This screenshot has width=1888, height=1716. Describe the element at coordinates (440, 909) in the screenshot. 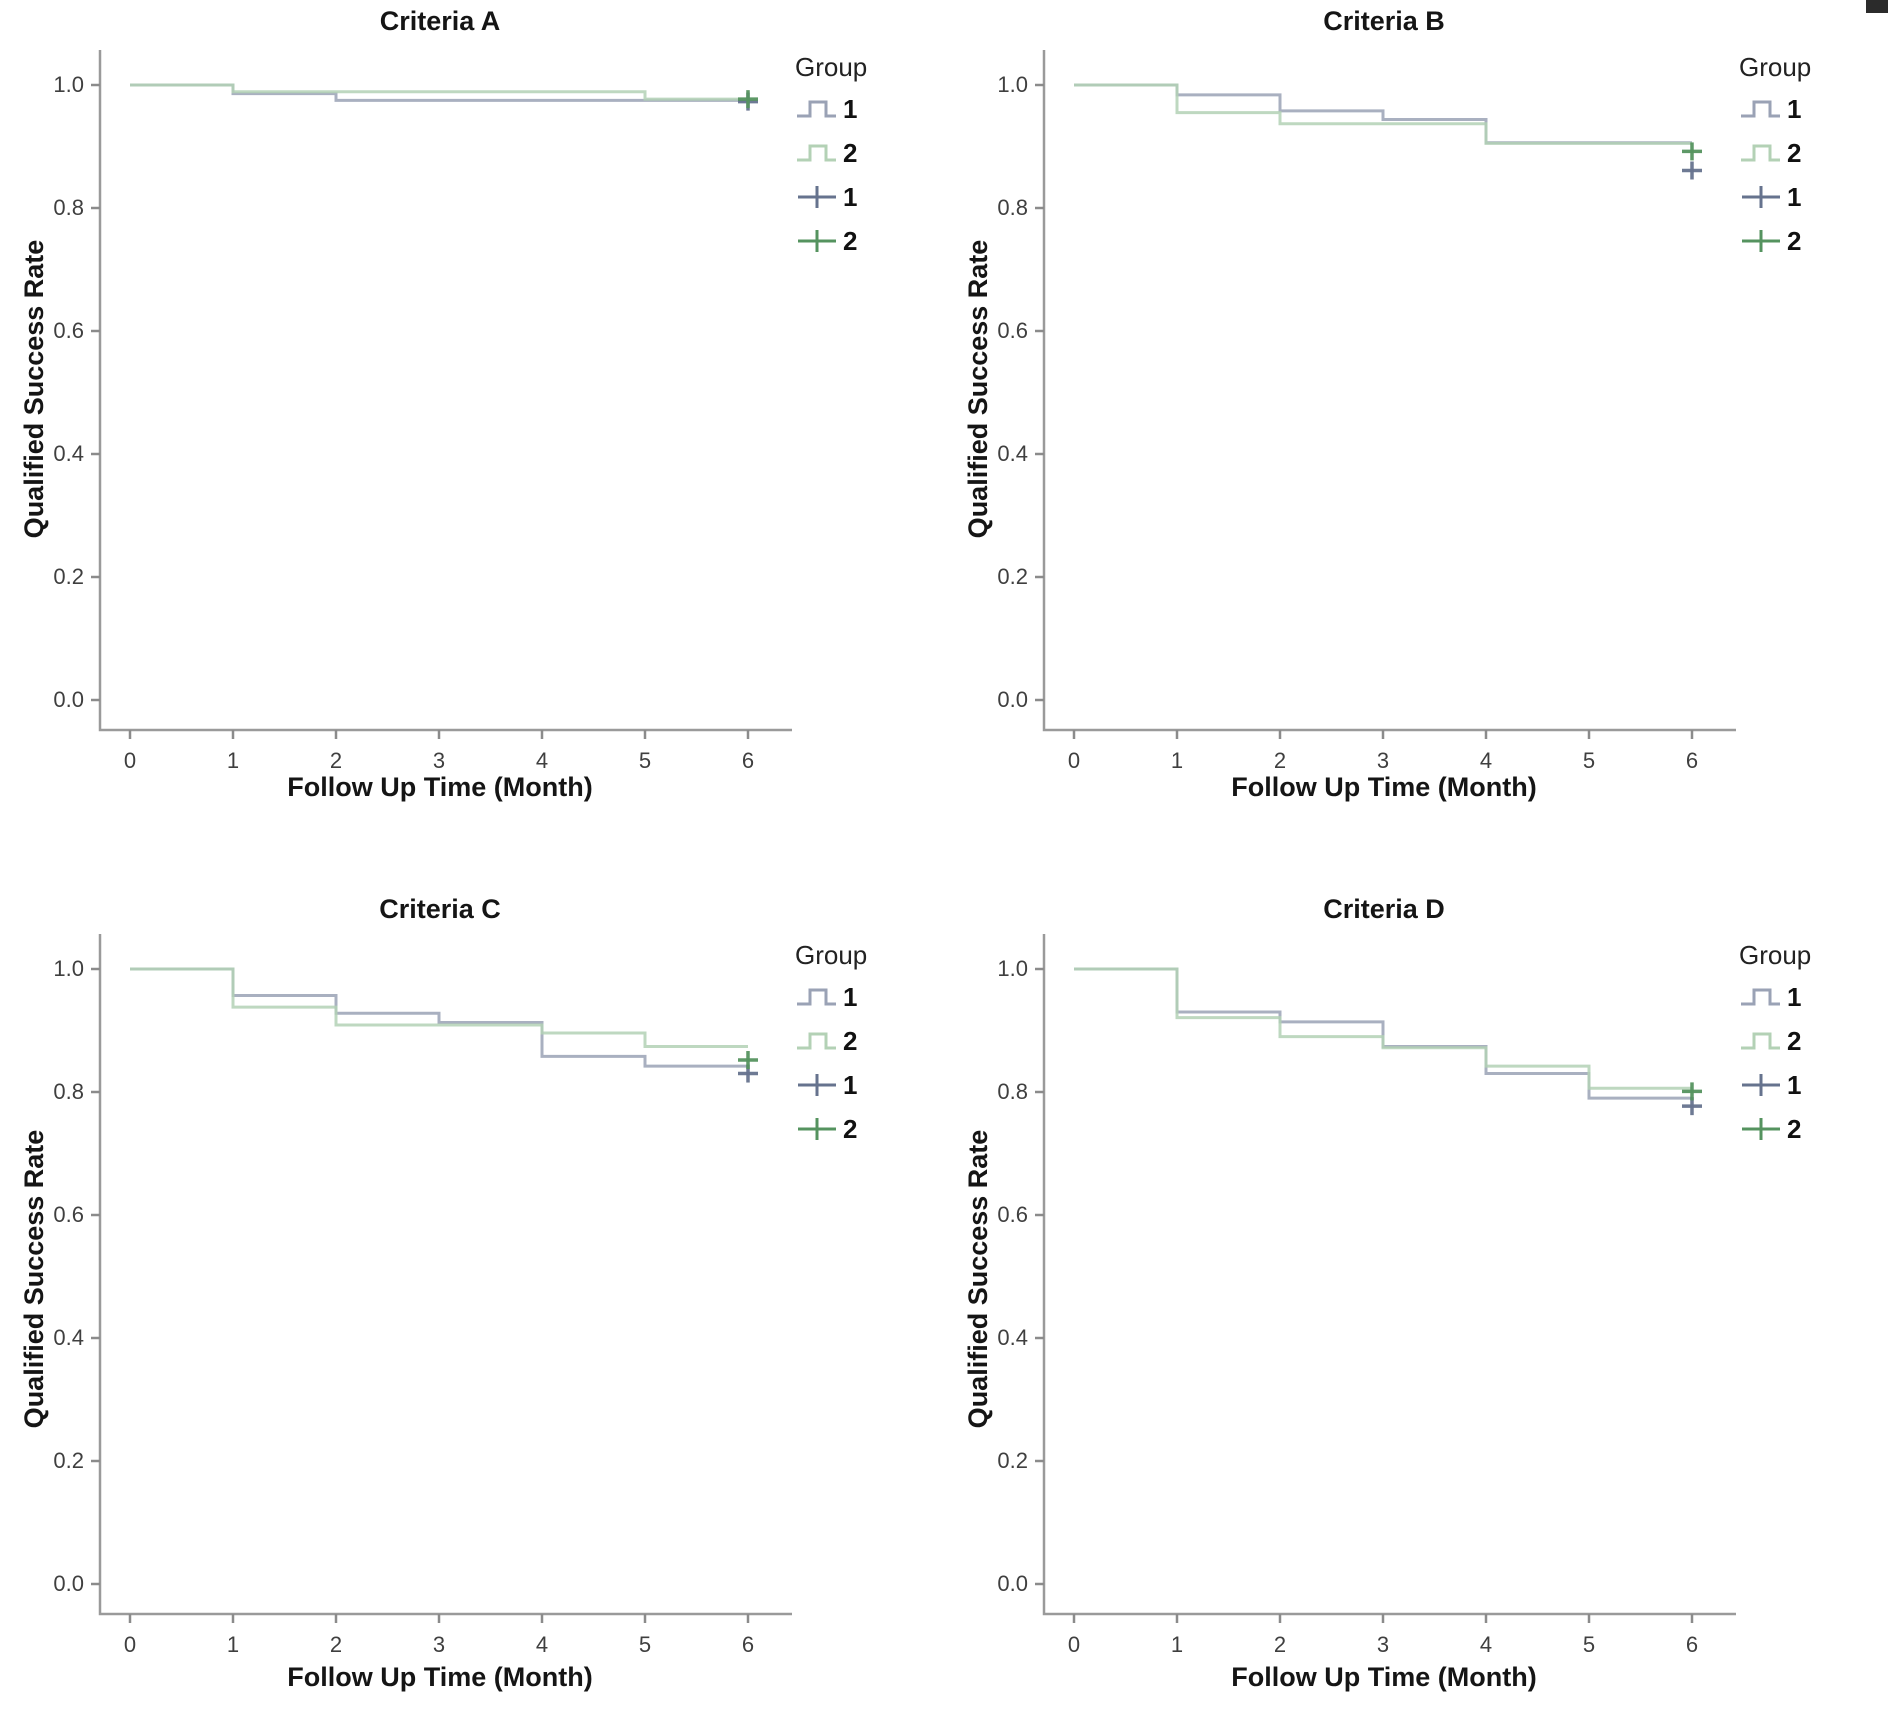

I see `panel-title: Criteria C` at that location.